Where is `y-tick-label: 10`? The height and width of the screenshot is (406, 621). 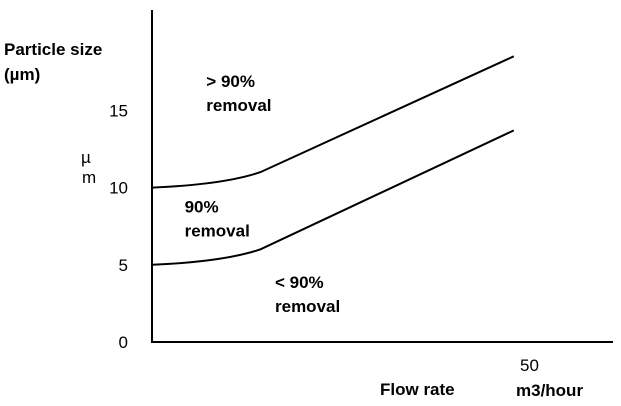 y-tick-label: 10 is located at coordinates (118, 188).